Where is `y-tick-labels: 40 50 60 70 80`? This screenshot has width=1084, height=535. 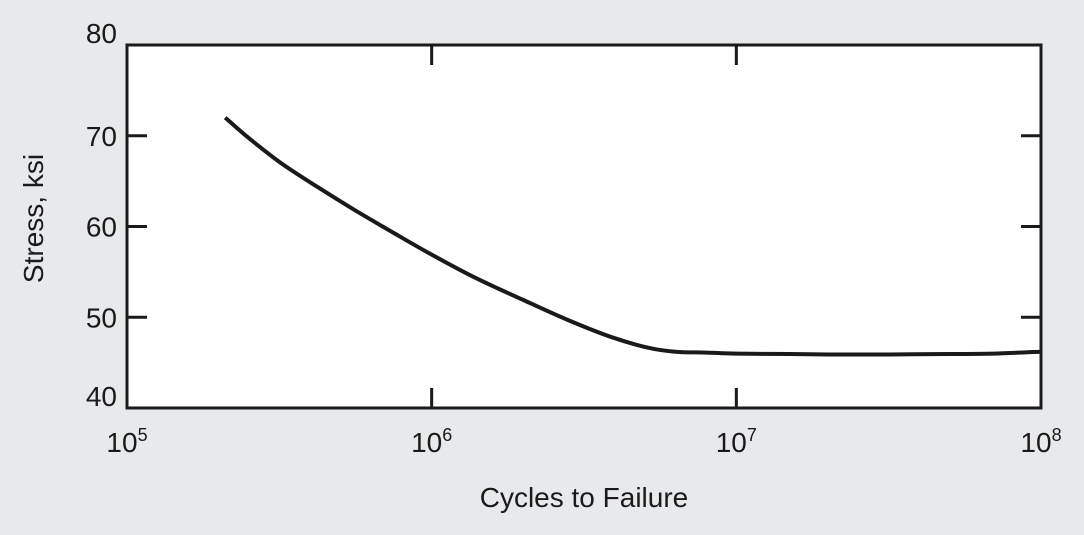 y-tick-labels: 40 50 60 70 80 is located at coordinates (101, 215).